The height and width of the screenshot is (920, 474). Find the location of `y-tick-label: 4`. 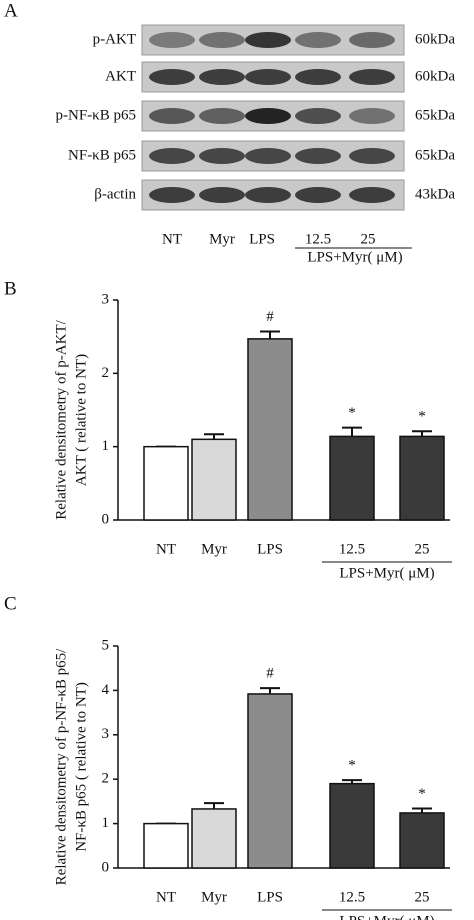

y-tick-label: 4 is located at coordinates (106, 690).